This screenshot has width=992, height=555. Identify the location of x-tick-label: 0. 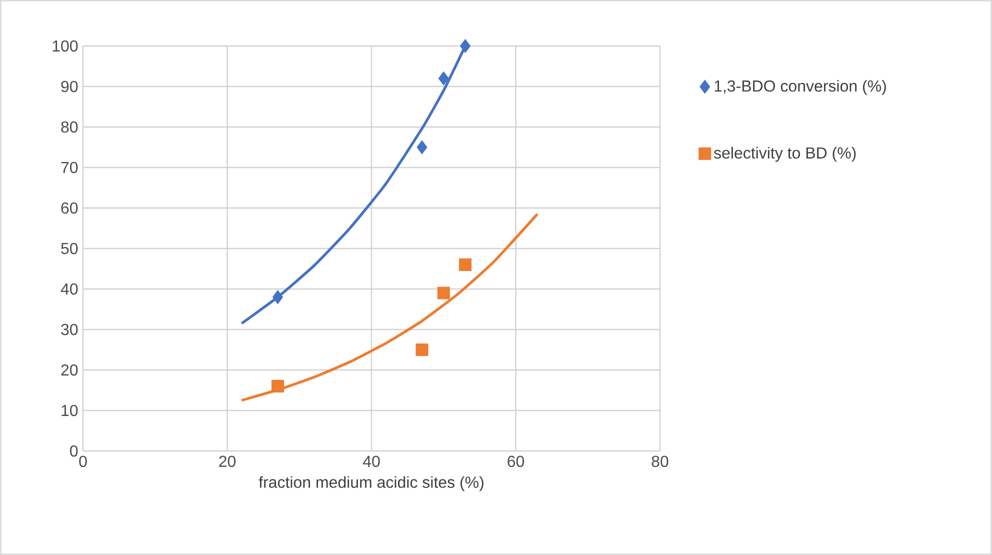
(83, 462).